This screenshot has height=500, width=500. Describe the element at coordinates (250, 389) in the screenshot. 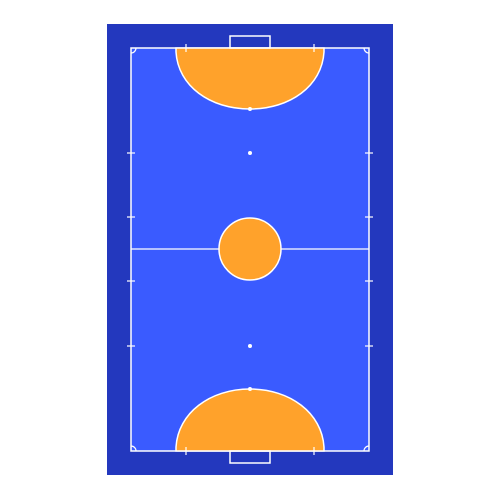

I see `bottom-penalty-mark` at that location.